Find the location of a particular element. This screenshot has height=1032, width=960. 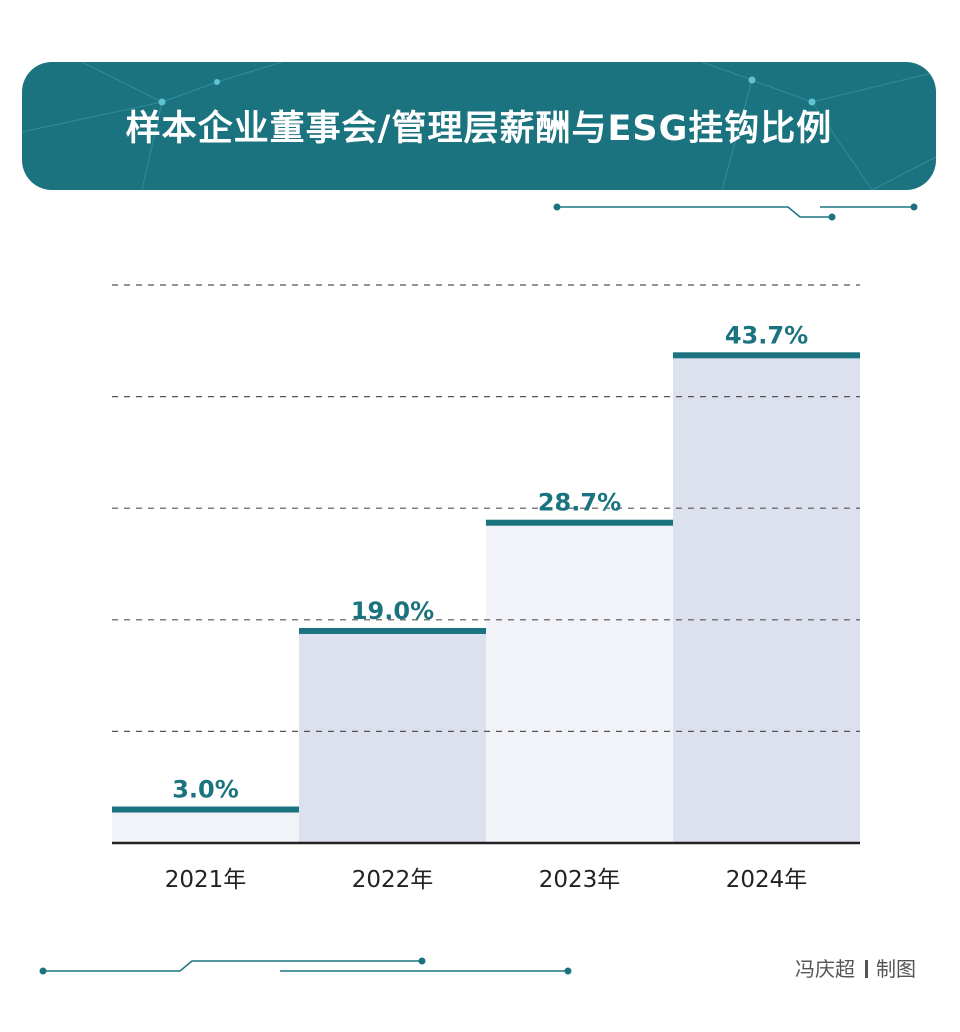

category-label: 2022年 is located at coordinates (393, 880).